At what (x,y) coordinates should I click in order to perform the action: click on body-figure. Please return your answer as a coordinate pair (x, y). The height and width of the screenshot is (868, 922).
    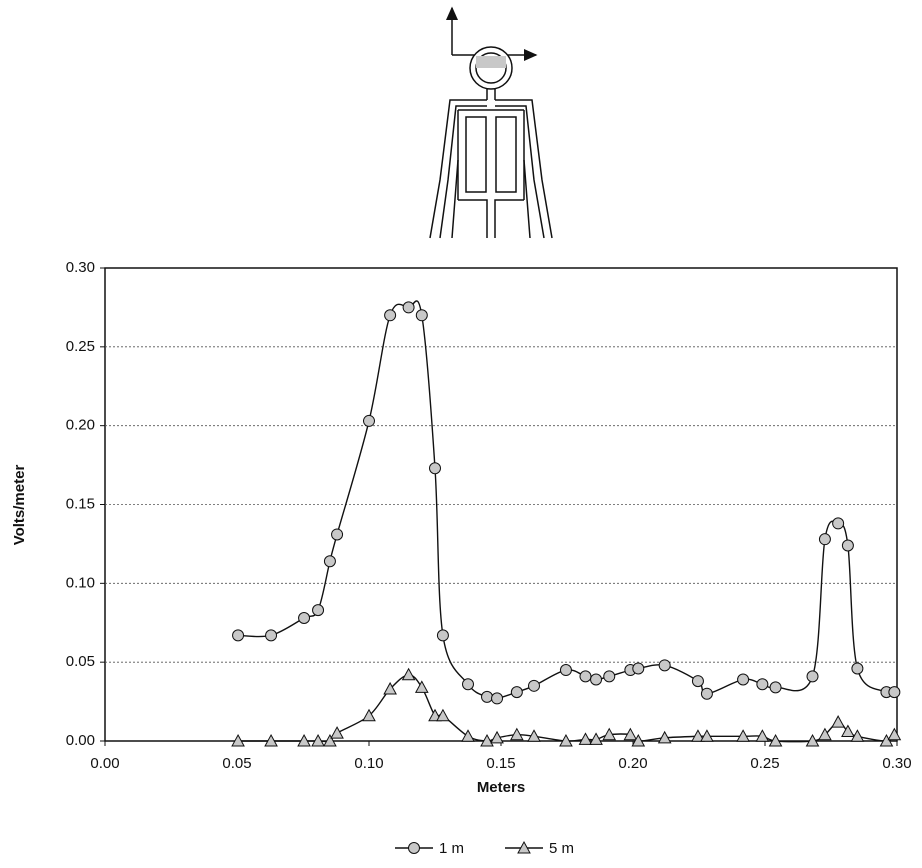
    Looking at the image, I should click on (491, 122).